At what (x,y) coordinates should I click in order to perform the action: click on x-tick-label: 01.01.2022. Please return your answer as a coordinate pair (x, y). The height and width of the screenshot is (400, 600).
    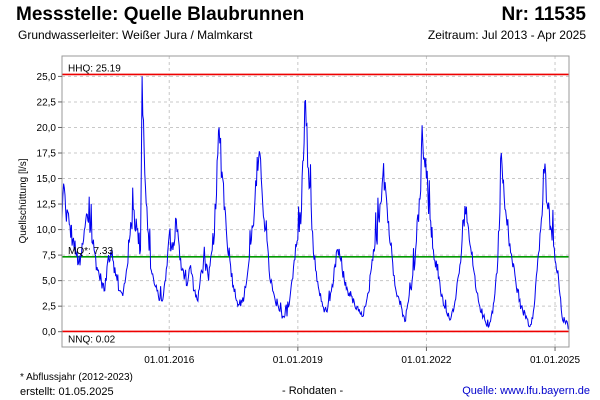
    Looking at the image, I should click on (426, 360).